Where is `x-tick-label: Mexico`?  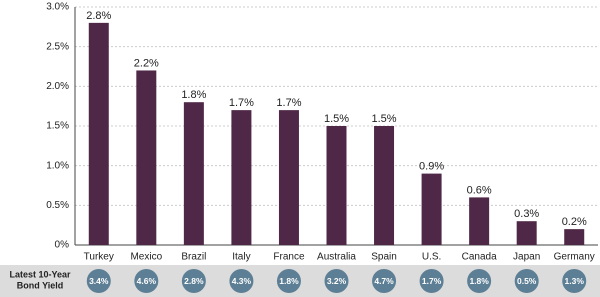
x-tick-label: Mexico is located at coordinates (146, 257).